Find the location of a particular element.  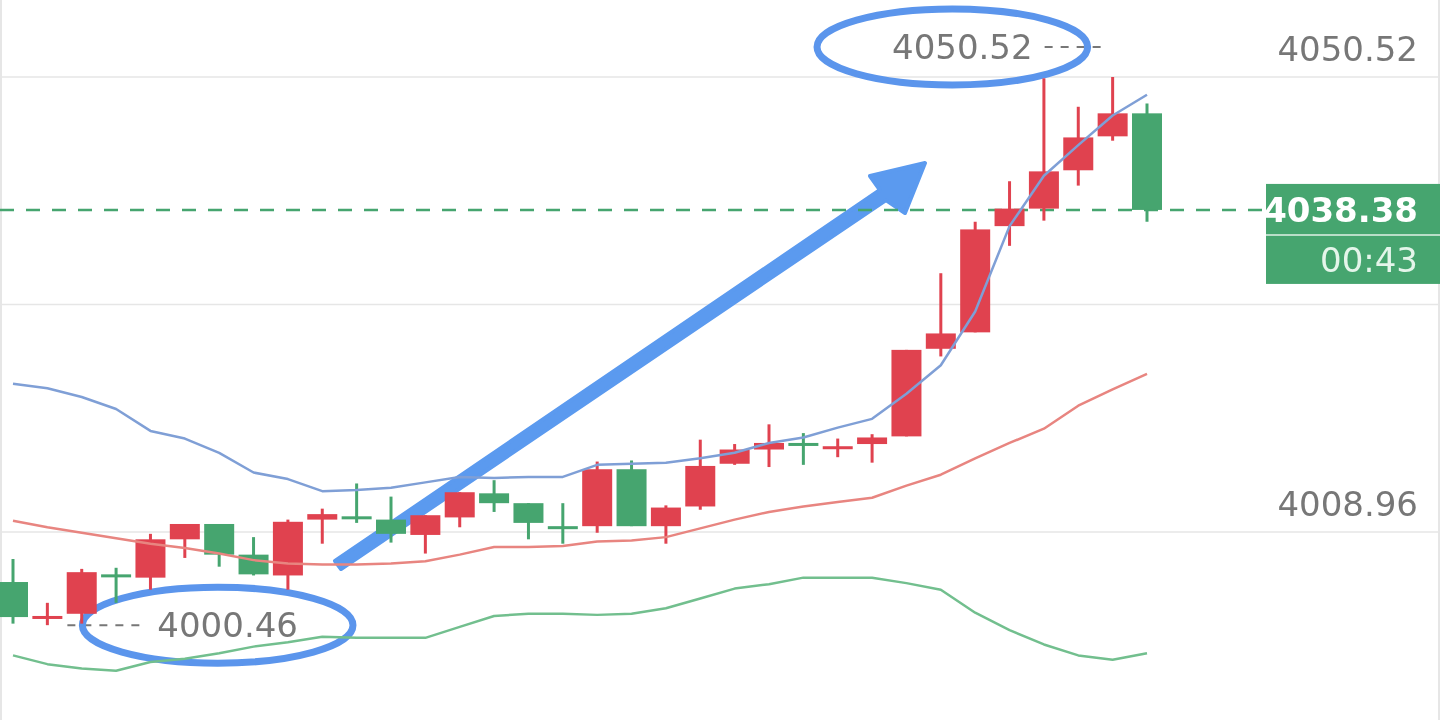

ref-line-label: 4038.38 is located at coordinates (1340, 209).